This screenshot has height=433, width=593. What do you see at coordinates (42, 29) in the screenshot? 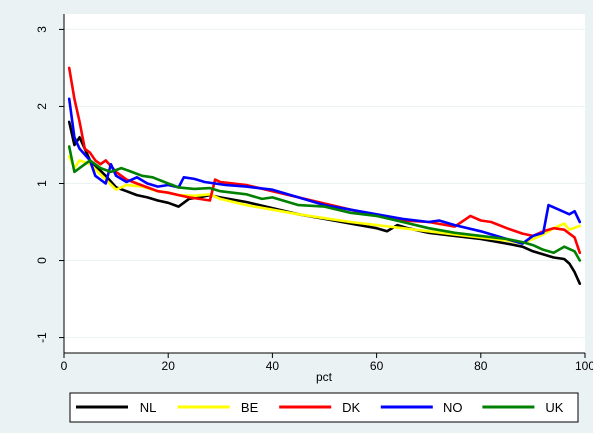
I see `y-tick-label: 3` at bounding box center [42, 29].